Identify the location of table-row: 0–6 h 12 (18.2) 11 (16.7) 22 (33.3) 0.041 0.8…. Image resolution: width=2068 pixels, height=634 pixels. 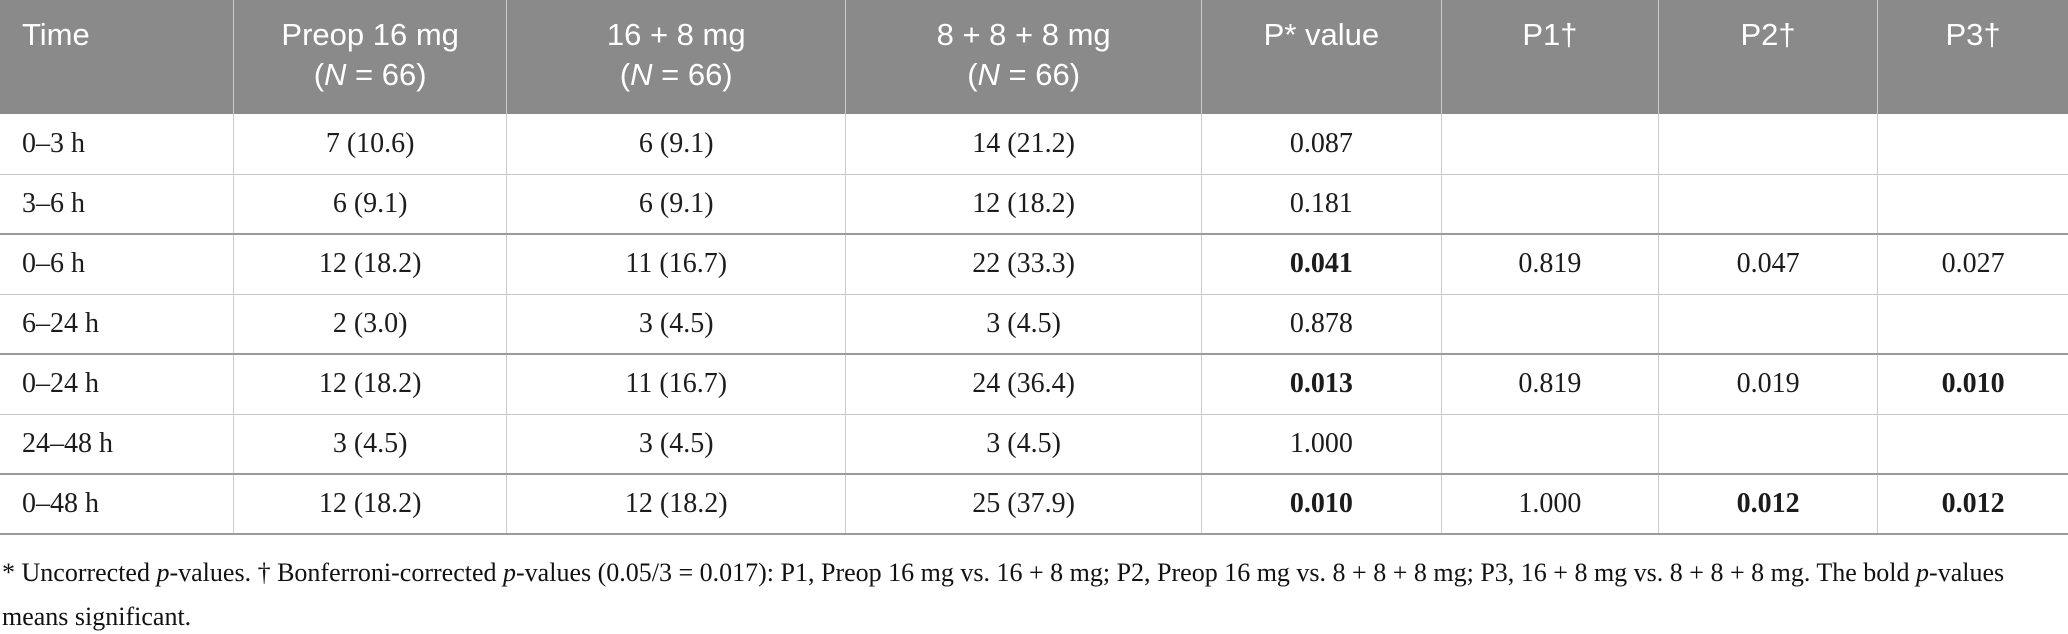
(1034, 263).